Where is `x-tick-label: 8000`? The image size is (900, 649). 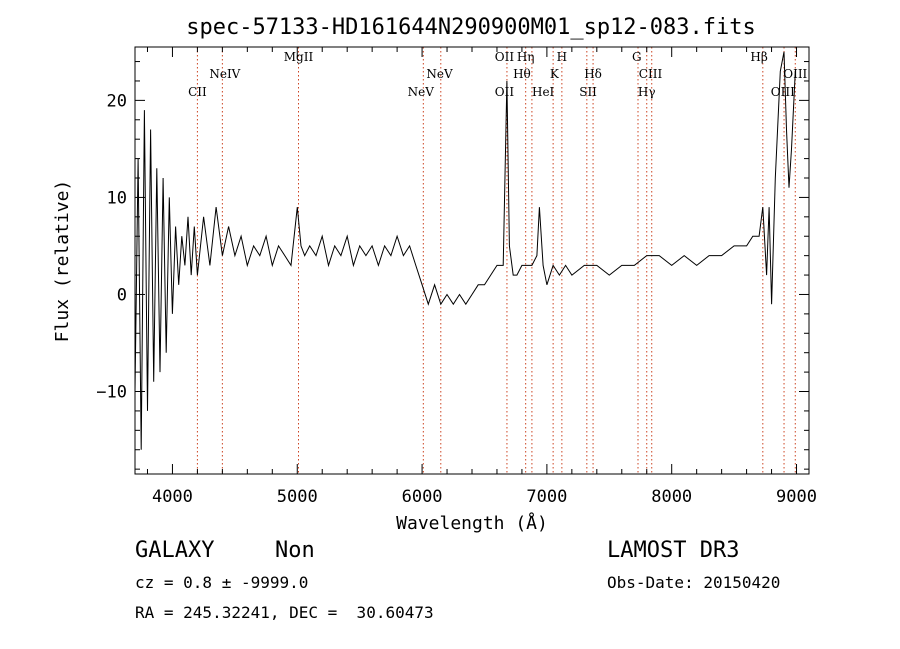 x-tick-label: 8000 is located at coordinates (671, 497).